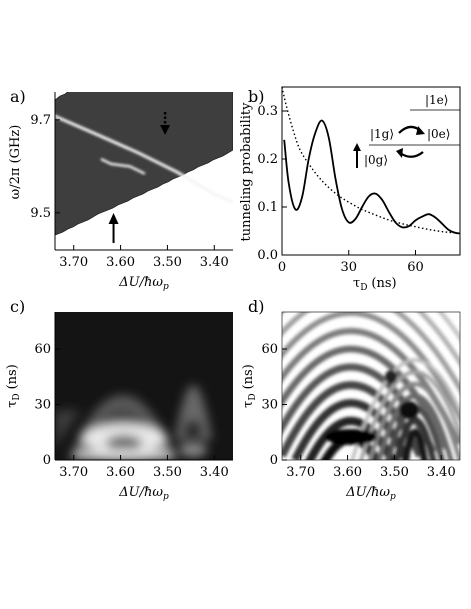 The height and width of the screenshot is (609, 471). I want to click on panel-c-x-tick-label: 3.40, so click(214, 472).